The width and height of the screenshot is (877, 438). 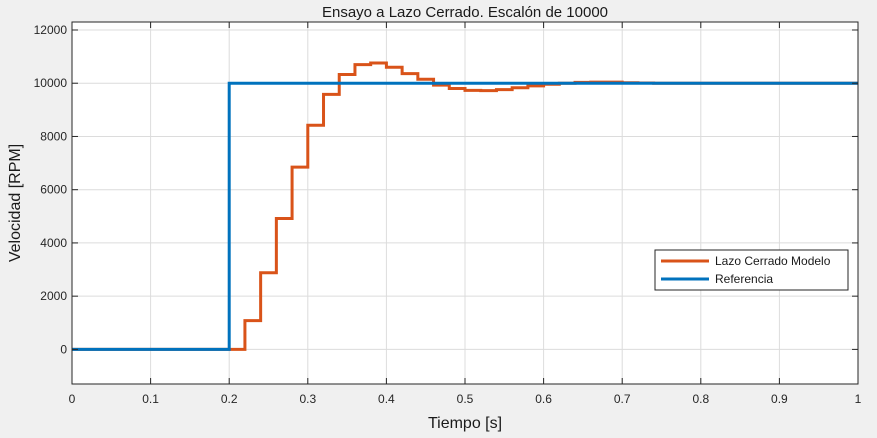 I want to click on y-tick-label: 0, so click(x=63, y=349).